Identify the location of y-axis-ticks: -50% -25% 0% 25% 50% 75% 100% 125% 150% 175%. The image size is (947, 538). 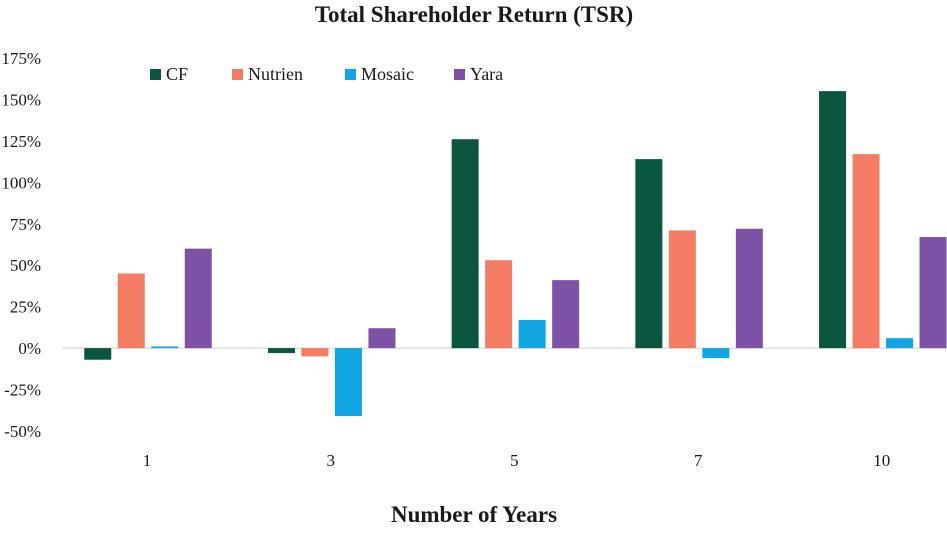
(21, 245).